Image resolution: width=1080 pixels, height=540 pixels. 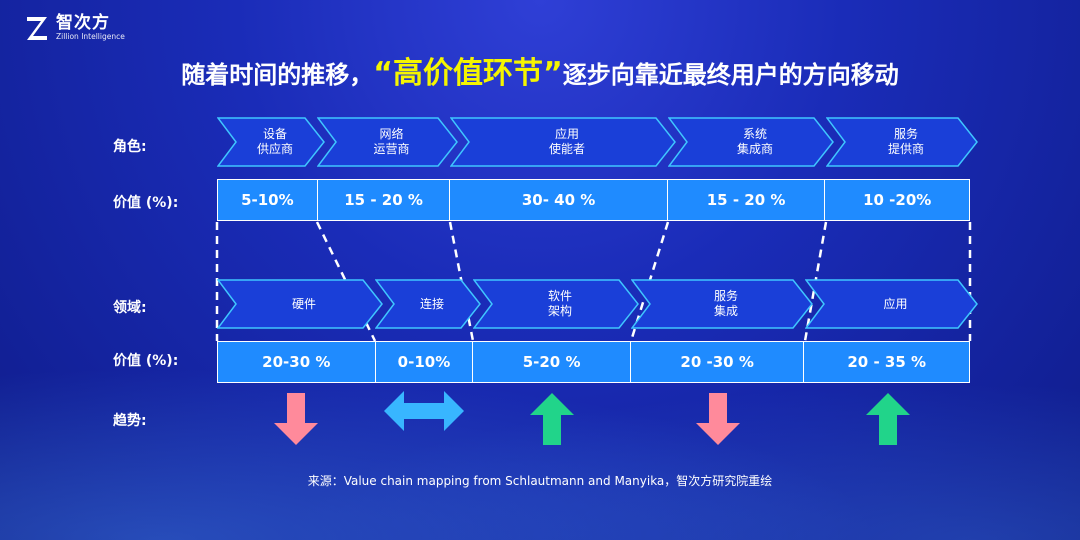 What do you see at coordinates (146, 361) in the screenshot?
I see `domain-values-label: 价值 (%):` at bounding box center [146, 361].